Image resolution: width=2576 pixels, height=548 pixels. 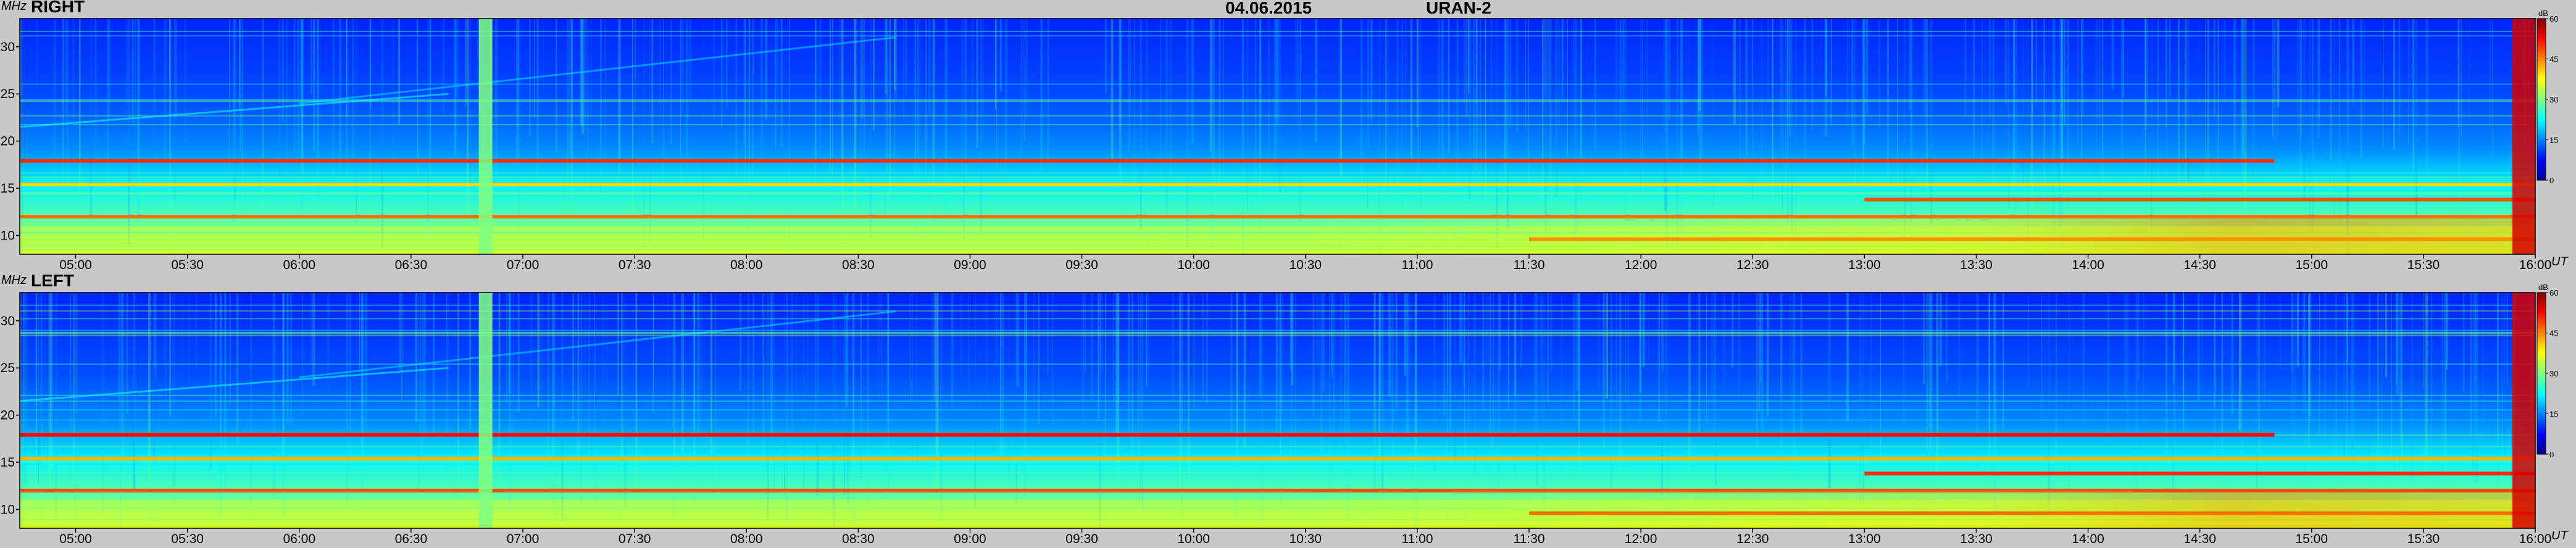 What do you see at coordinates (1529, 539) in the screenshot?
I see `x-tick-label: 11:30` at bounding box center [1529, 539].